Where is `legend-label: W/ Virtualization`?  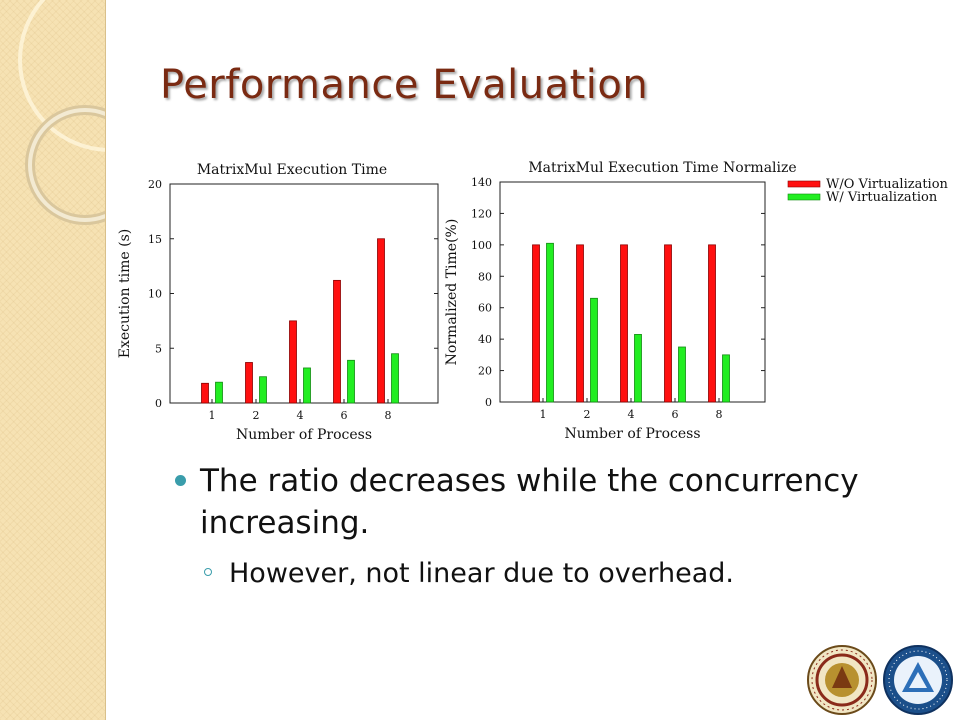
legend-label: W/ Virtualization is located at coordinates (882, 197).